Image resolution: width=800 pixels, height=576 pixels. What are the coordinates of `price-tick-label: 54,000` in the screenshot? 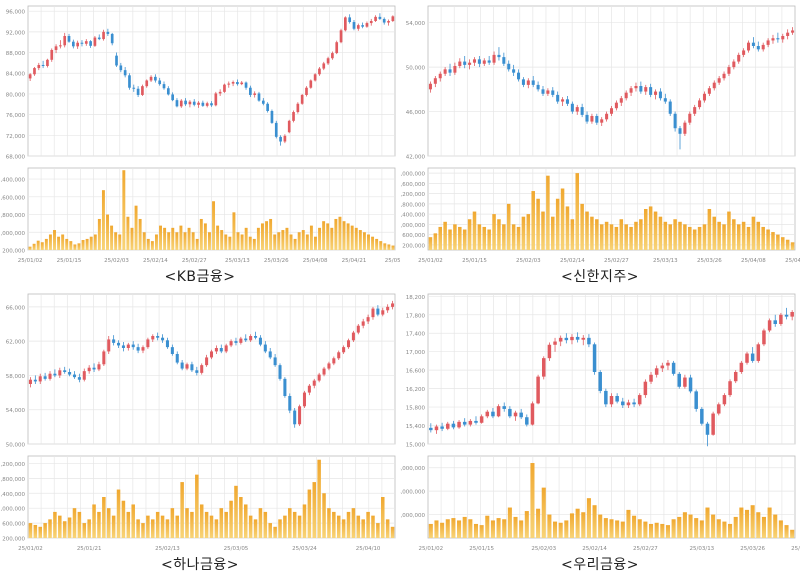 It's located at (16, 411).